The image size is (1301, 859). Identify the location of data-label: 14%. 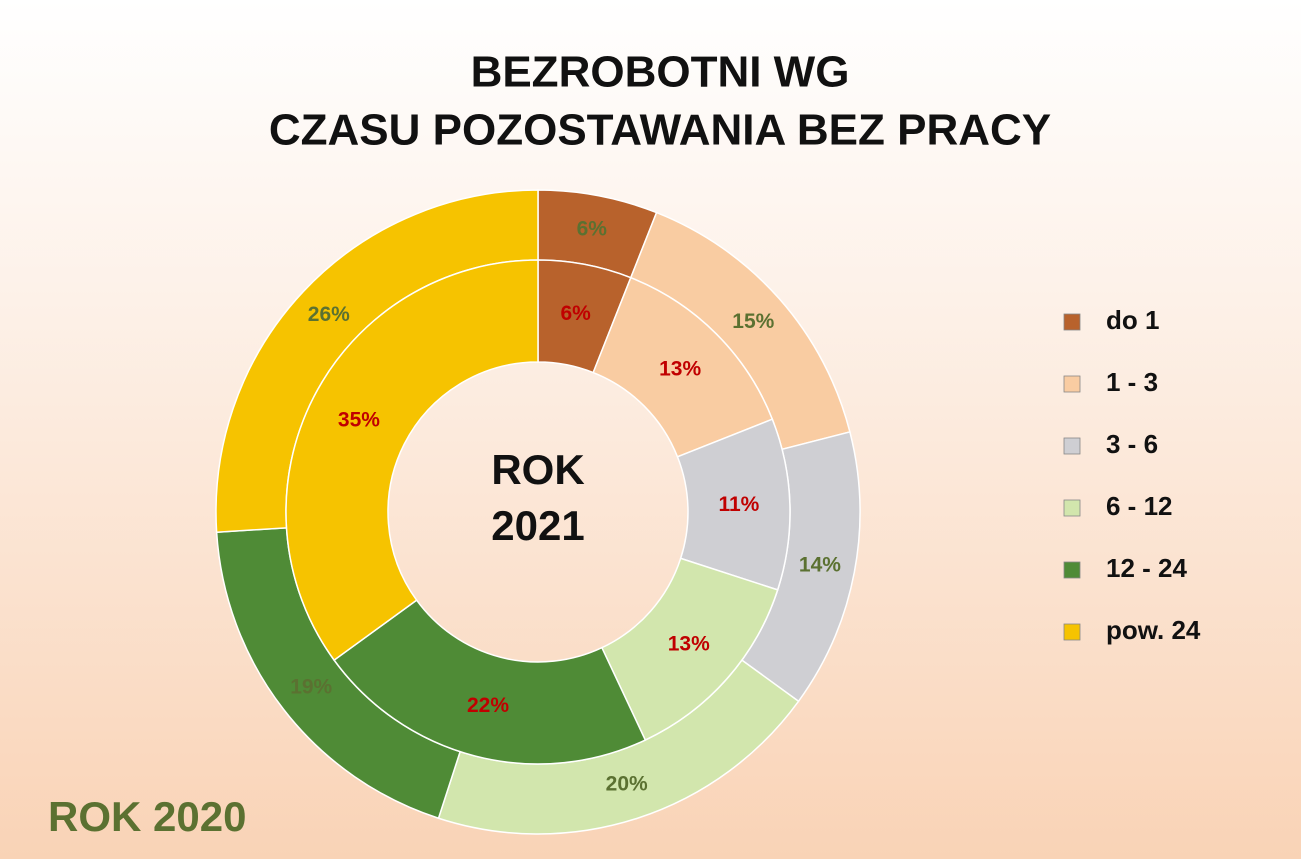
(820, 564).